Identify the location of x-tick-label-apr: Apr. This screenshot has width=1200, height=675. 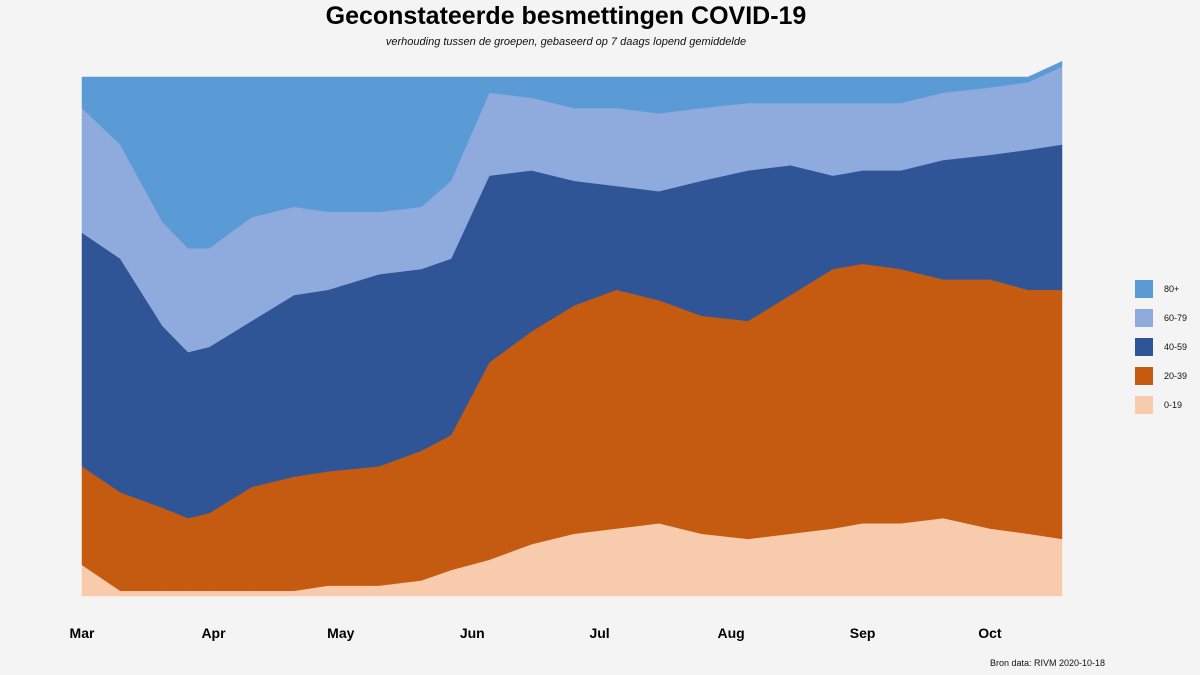
(213, 633).